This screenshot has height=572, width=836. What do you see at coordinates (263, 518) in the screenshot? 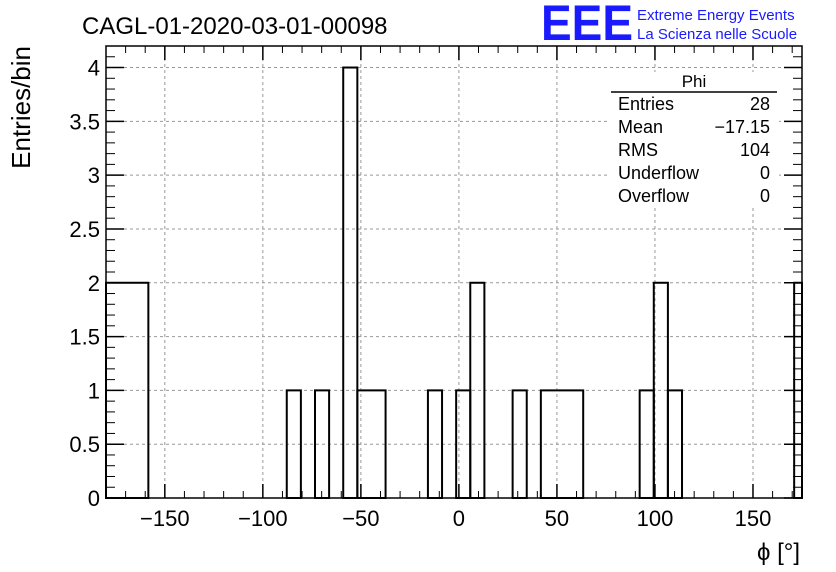
I see `x-tick-label: −100` at bounding box center [263, 518].